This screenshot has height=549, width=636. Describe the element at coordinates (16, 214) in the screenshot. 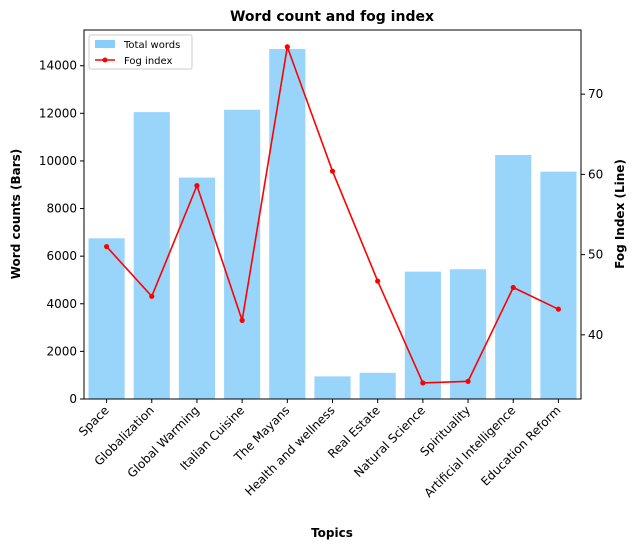

I see `left-axis-label: Word counts (Bars)` at that location.